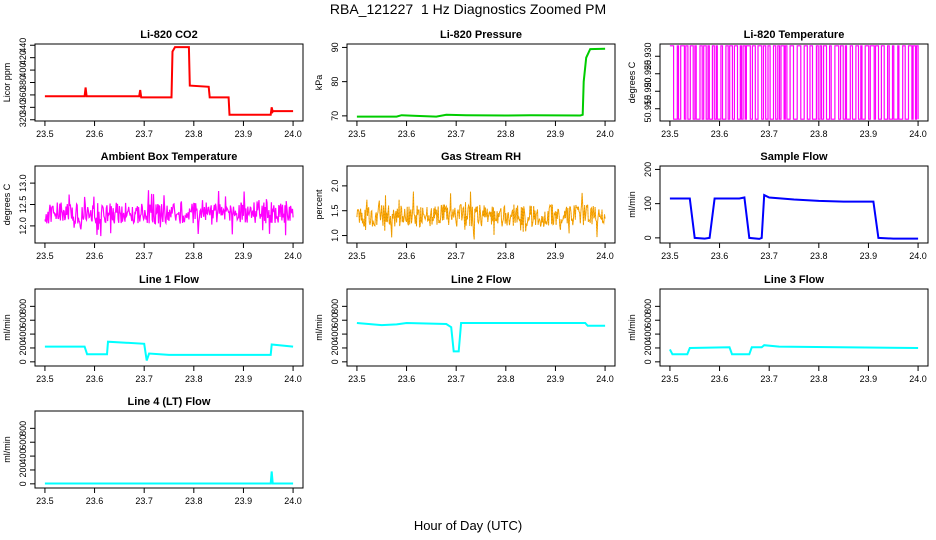  I want to click on main-title: RBA_121227 1 Hz Diagnostics Zoomed PM, so click(468, 9).